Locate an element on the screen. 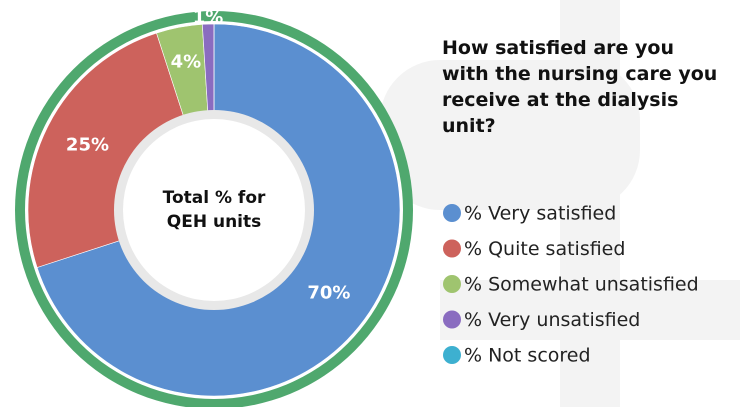 This screenshot has height=407, width=742. legend-label: % Quite satisfied is located at coordinates (544, 249).